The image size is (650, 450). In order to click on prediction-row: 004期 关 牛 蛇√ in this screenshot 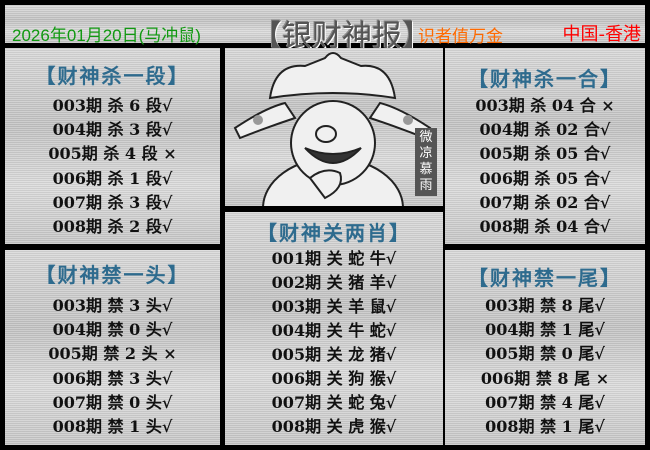, I will do `click(334, 330)`.